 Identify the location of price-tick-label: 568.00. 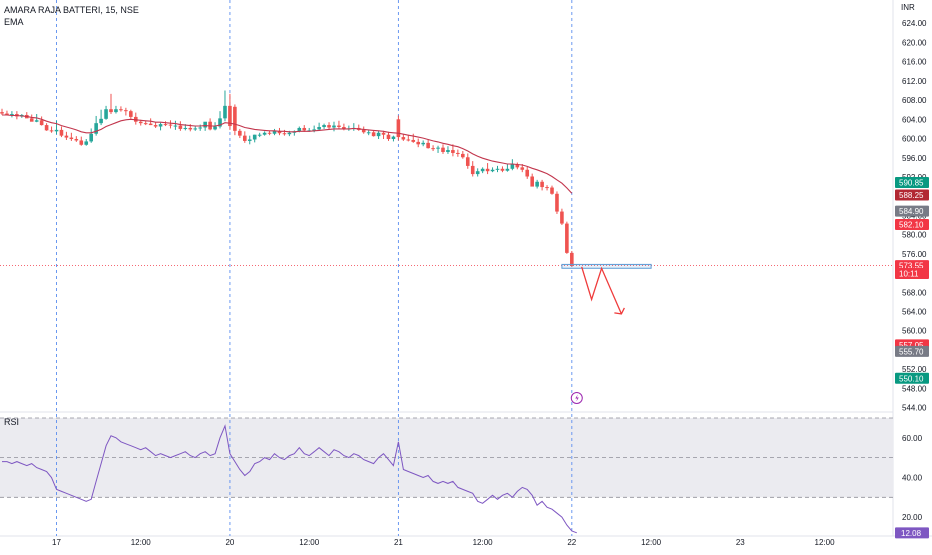
(914, 292).